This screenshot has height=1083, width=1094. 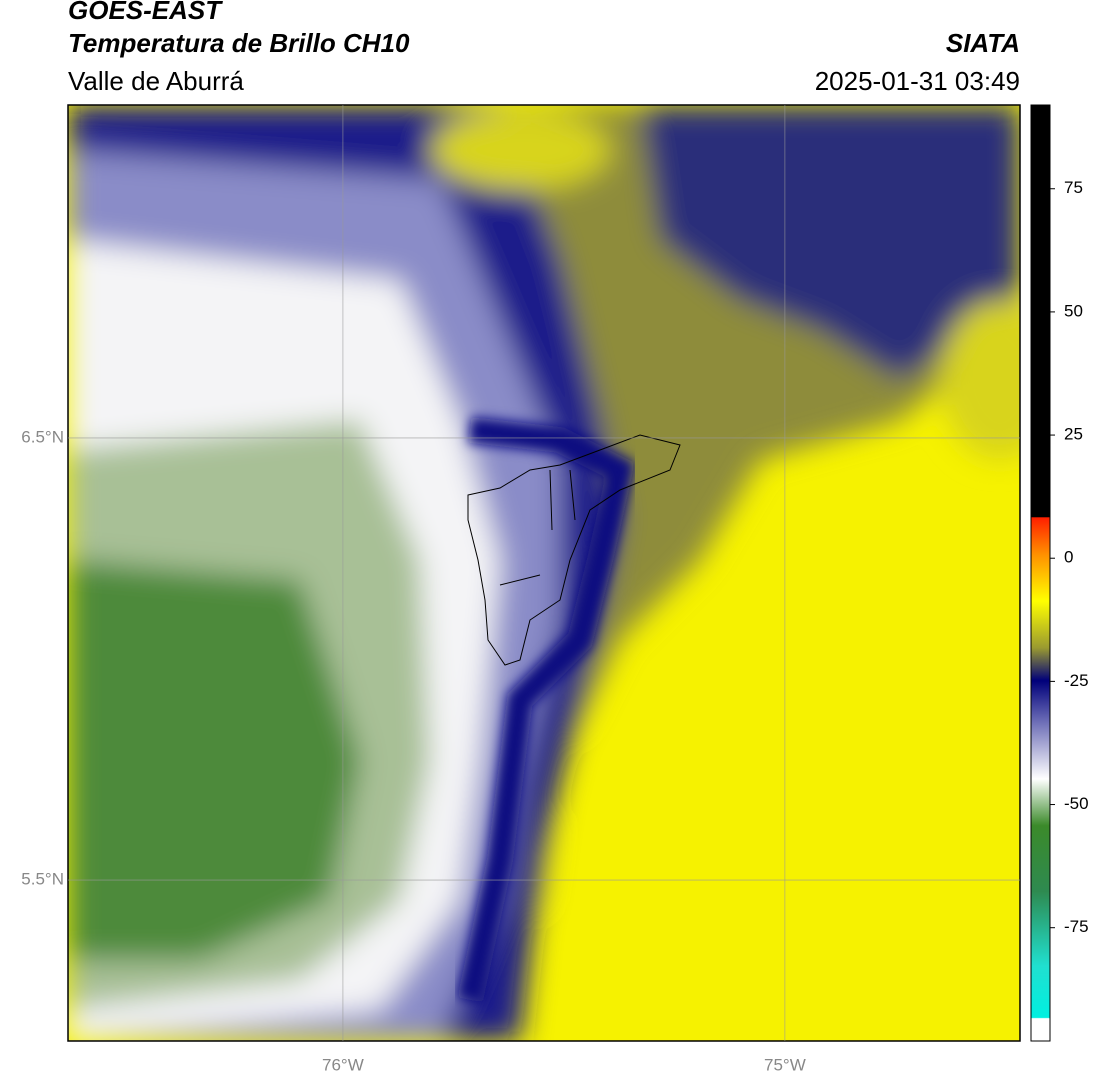 What do you see at coordinates (785, 1064) in the screenshot?
I see `lon-label: 75°W` at bounding box center [785, 1064].